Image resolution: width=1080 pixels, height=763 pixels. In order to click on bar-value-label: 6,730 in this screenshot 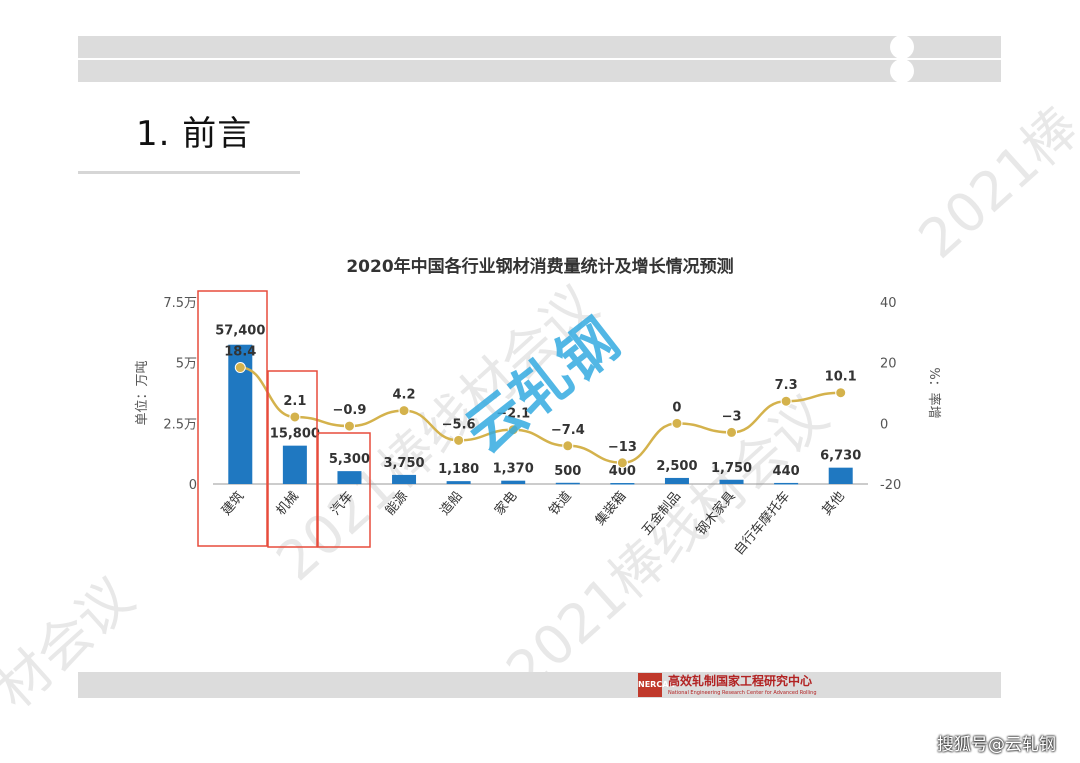, I will do `click(840, 456)`.